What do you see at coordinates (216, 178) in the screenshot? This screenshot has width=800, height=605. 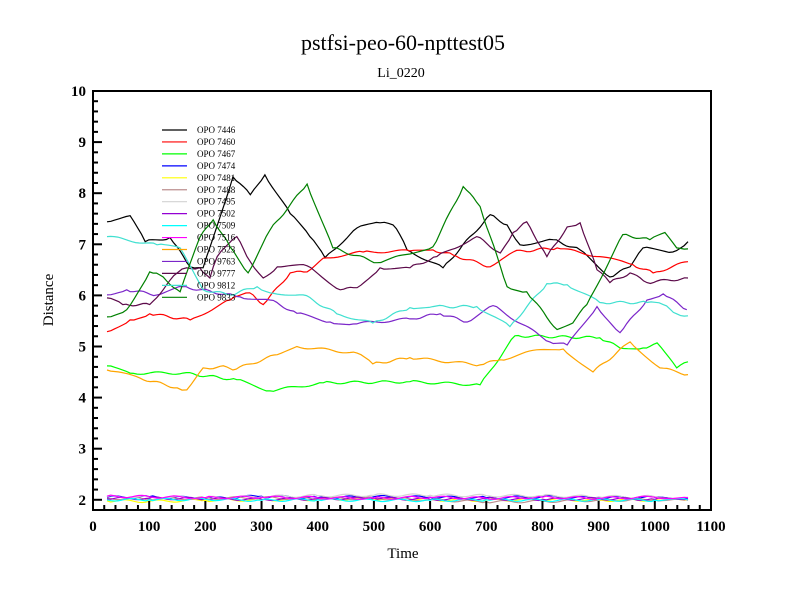 I see `legend-label: OPO 7481` at bounding box center [216, 178].